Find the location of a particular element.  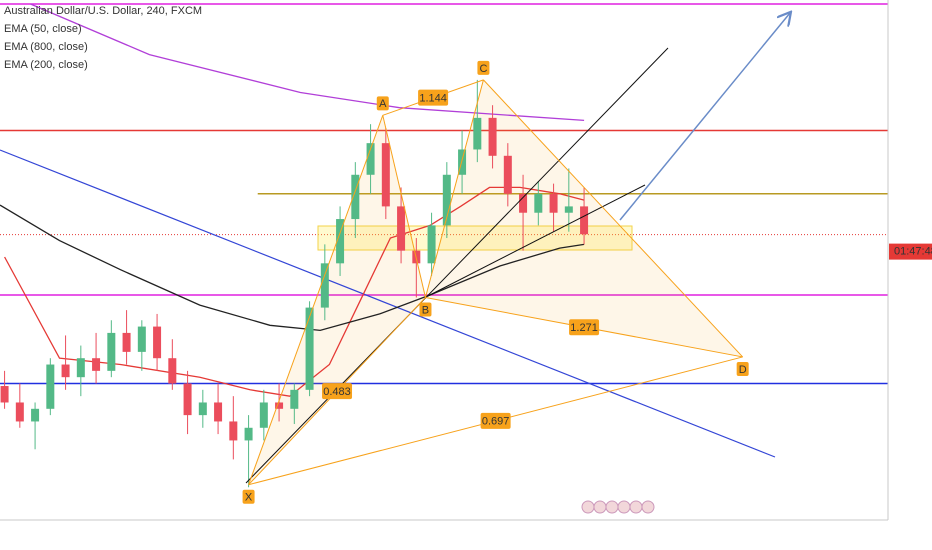

ratio-label: 1.144 is located at coordinates (433, 99).